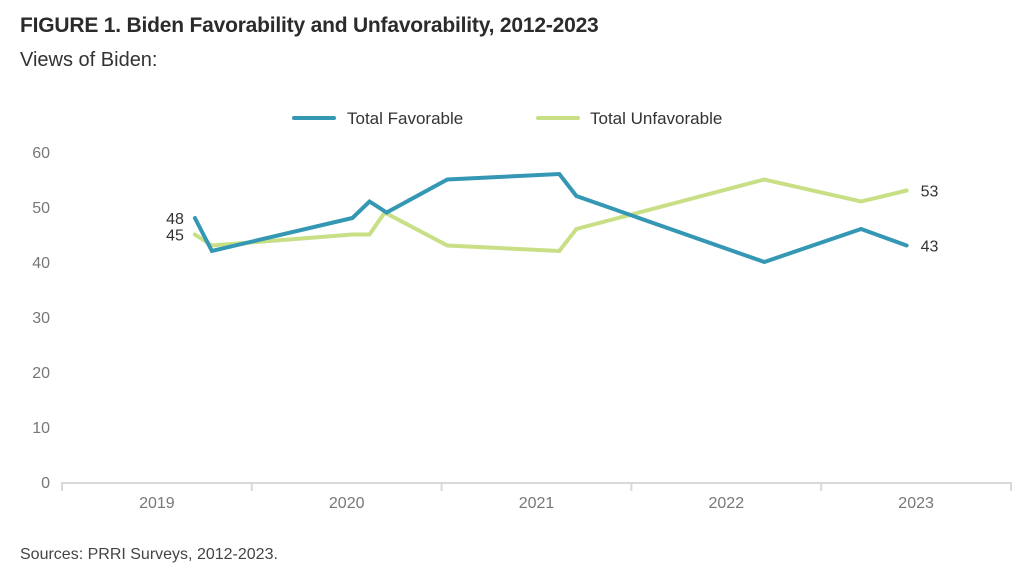 This screenshot has height=583, width=1033. Describe the element at coordinates (41, 428) in the screenshot. I see `y-tick-label: 10` at that location.